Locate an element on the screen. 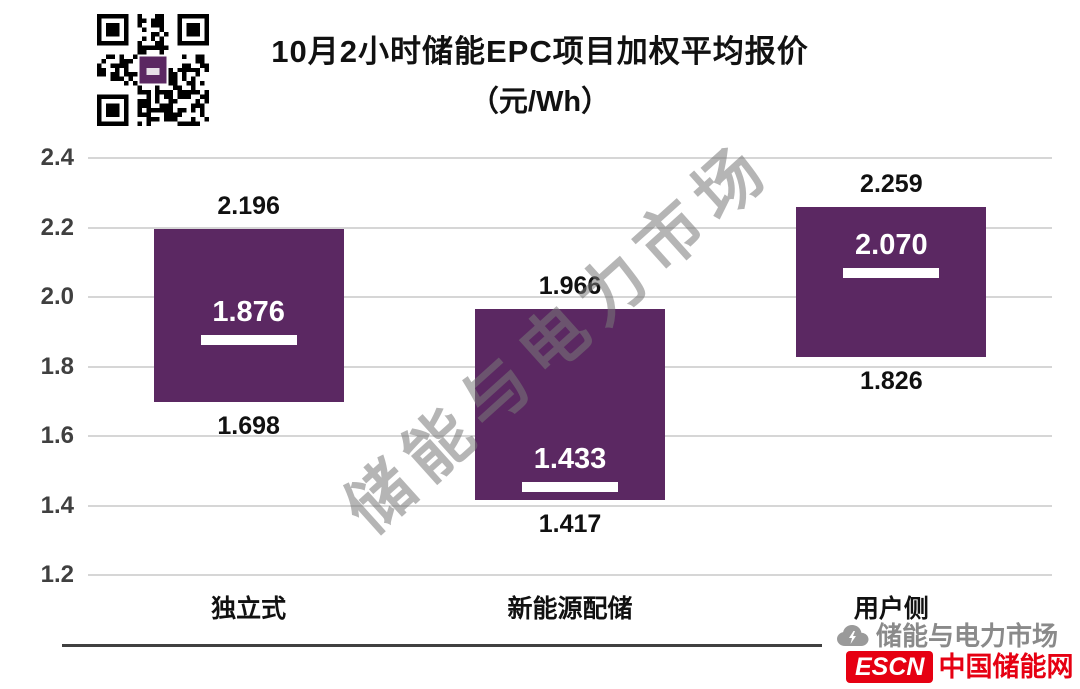 This screenshot has height=689, width=1080. escn-logo: ESCN 中国储能网 is located at coordinates (959, 667).